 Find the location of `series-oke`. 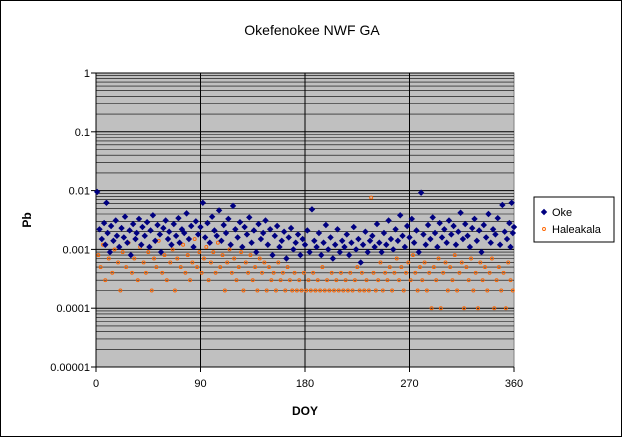

series-oke is located at coordinates (305, 227).